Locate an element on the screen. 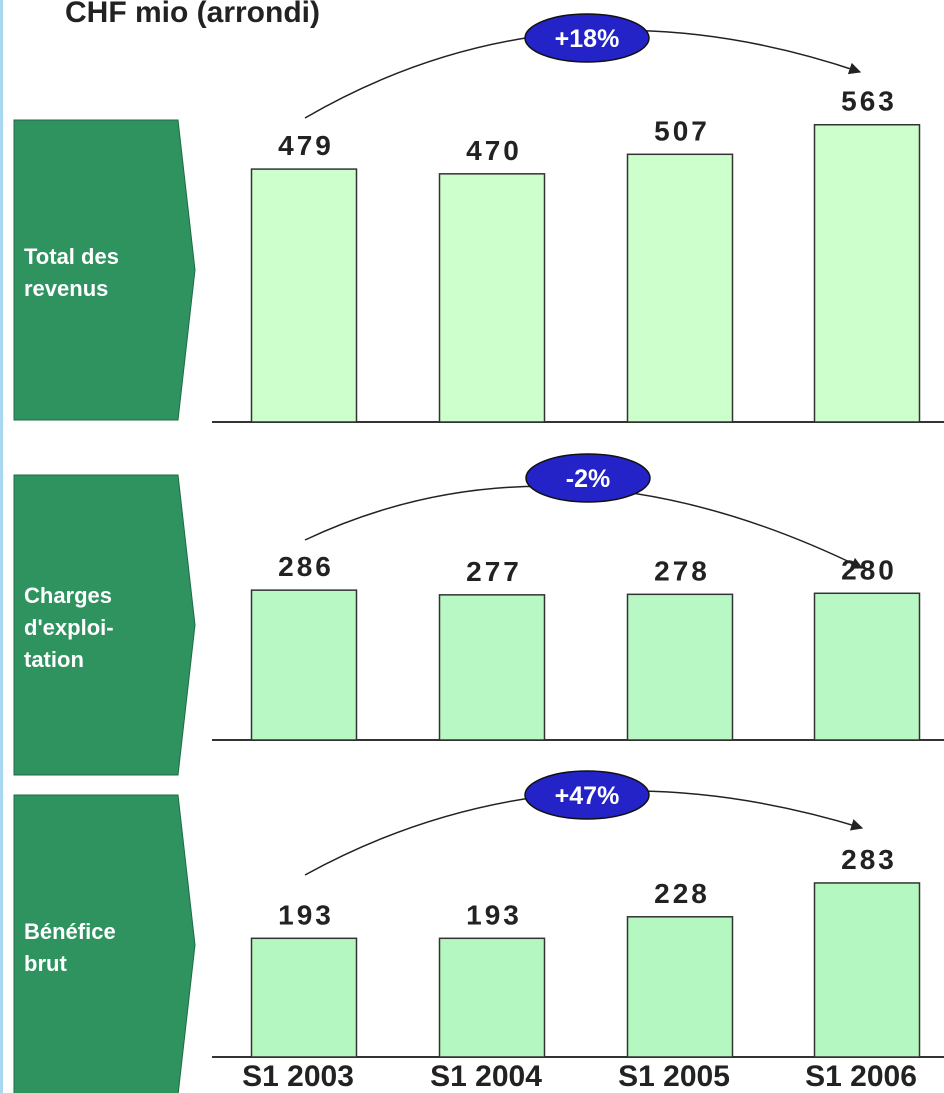  row-label: Total des is located at coordinates (71, 256).